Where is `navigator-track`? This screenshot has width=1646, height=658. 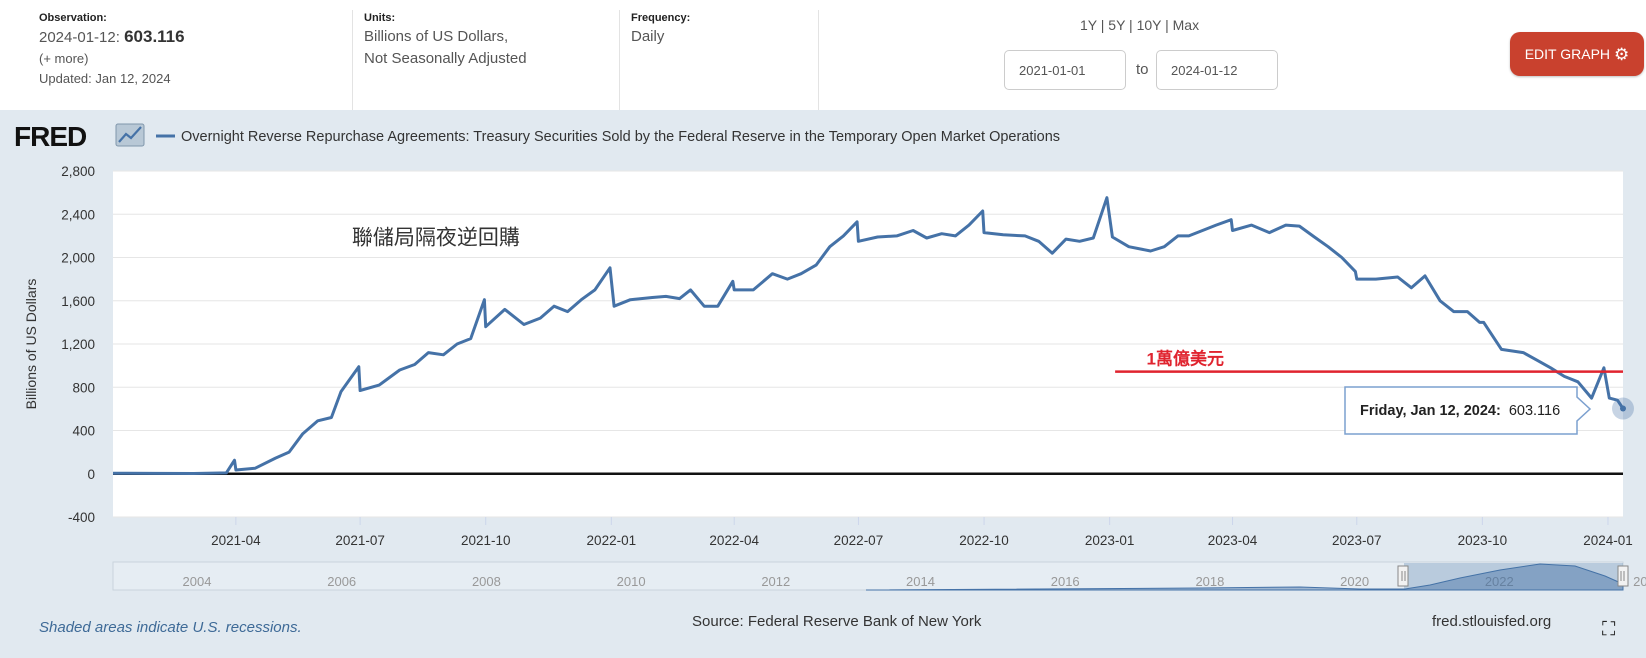 navigator-track is located at coordinates (868, 576).